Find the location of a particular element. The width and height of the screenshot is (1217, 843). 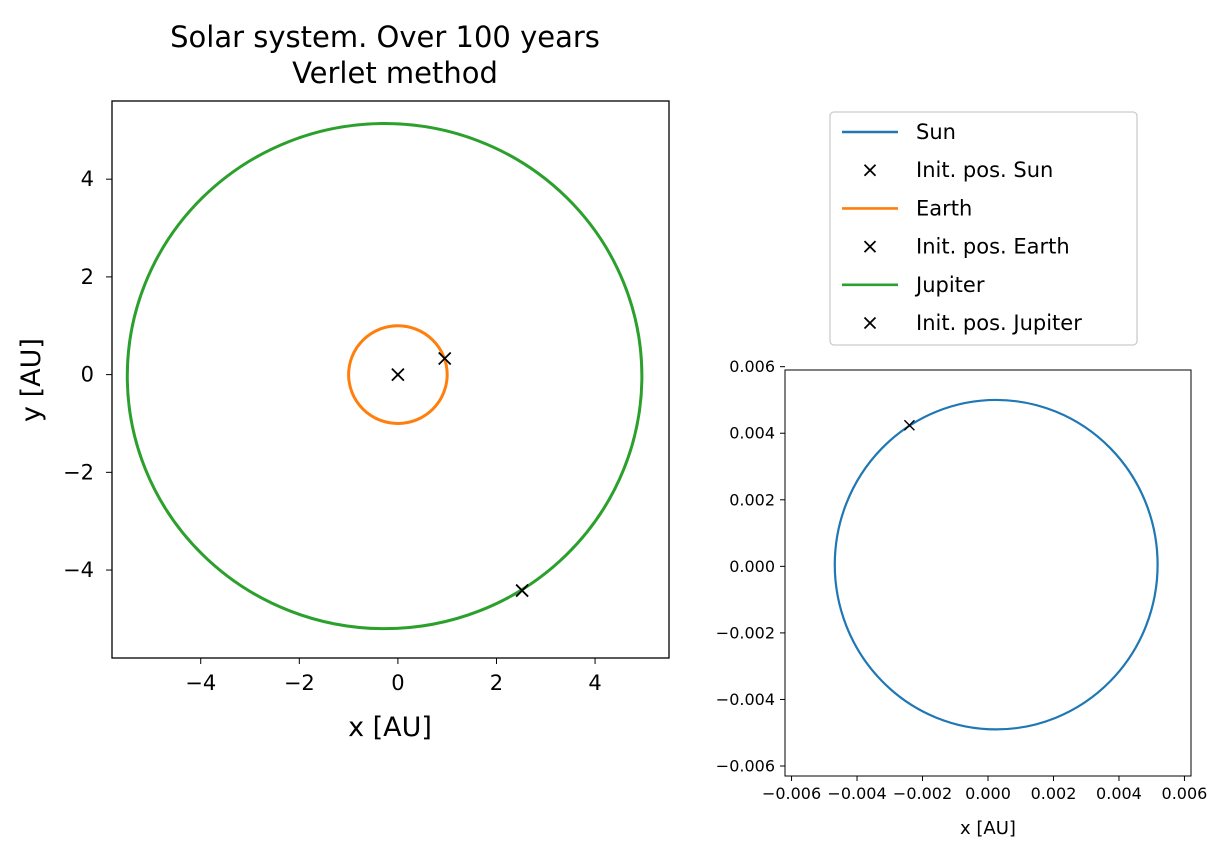

main-x-tick-label: 4 is located at coordinates (594, 683).